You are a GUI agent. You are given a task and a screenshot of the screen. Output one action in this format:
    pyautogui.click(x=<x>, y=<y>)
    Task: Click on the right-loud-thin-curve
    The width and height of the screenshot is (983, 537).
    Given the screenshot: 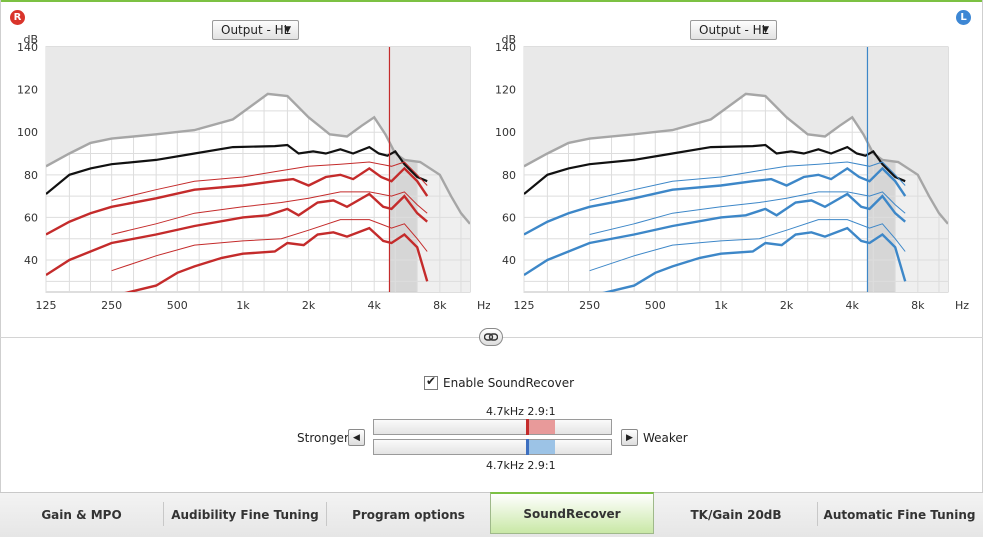 What is the action you would take?
    pyautogui.click(x=269, y=245)
    